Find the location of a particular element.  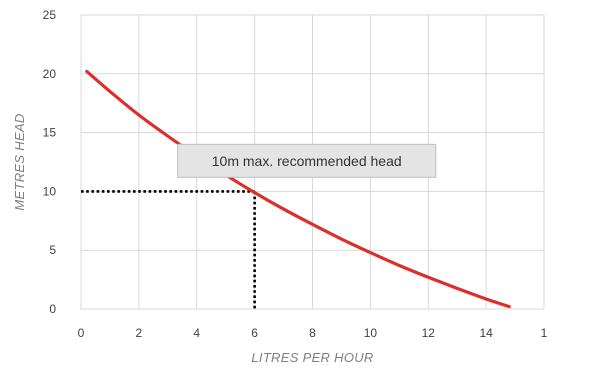

x-tick-label: 2 is located at coordinates (139, 333).